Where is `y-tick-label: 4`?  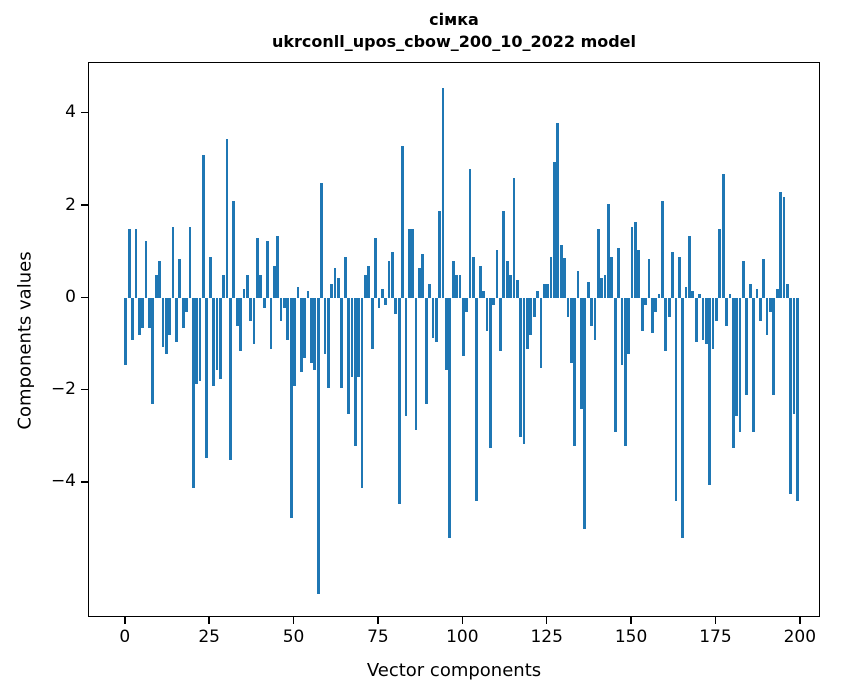 y-tick-label: 4 is located at coordinates (70, 112).